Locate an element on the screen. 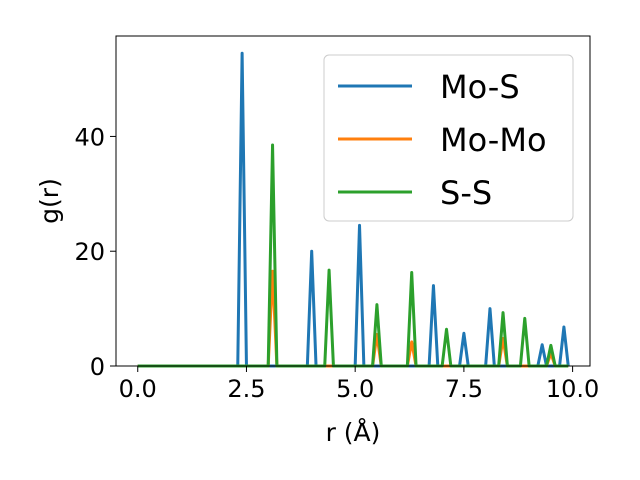 Image resolution: width=640 pixels, height=480 pixels. x-tick-label: 5.0 is located at coordinates (355, 389).